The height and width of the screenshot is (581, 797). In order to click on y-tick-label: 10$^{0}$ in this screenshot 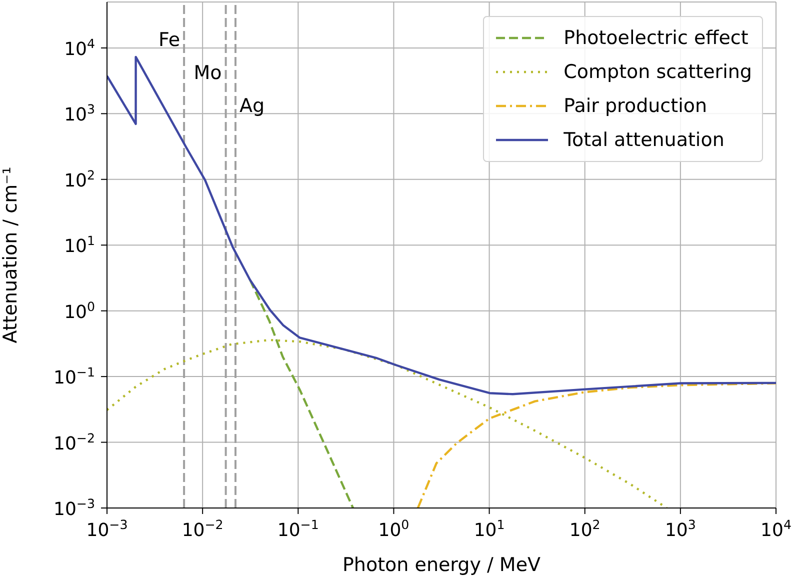, I will do `click(79, 310)`.